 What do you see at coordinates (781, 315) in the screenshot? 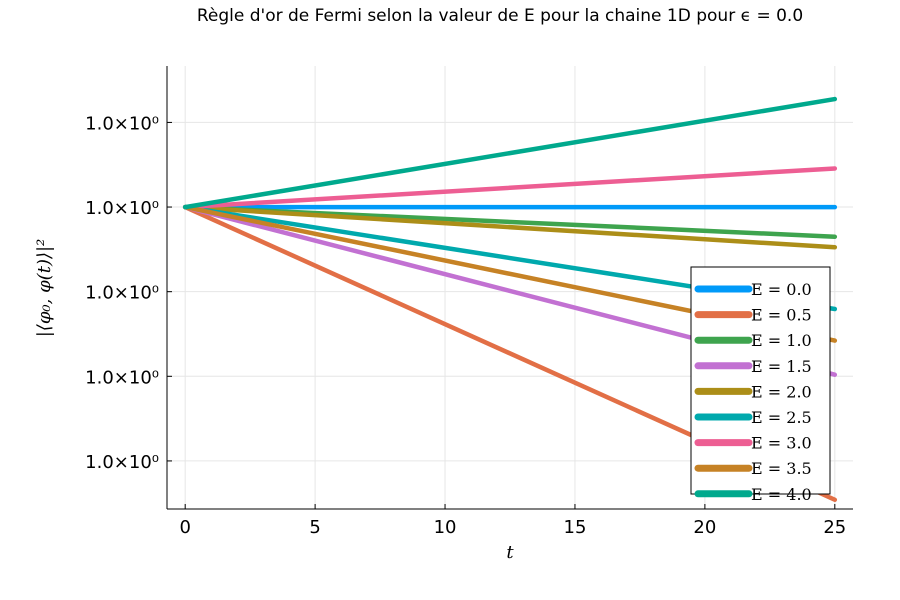
I see `legend-label: E = 0.5` at bounding box center [781, 315].